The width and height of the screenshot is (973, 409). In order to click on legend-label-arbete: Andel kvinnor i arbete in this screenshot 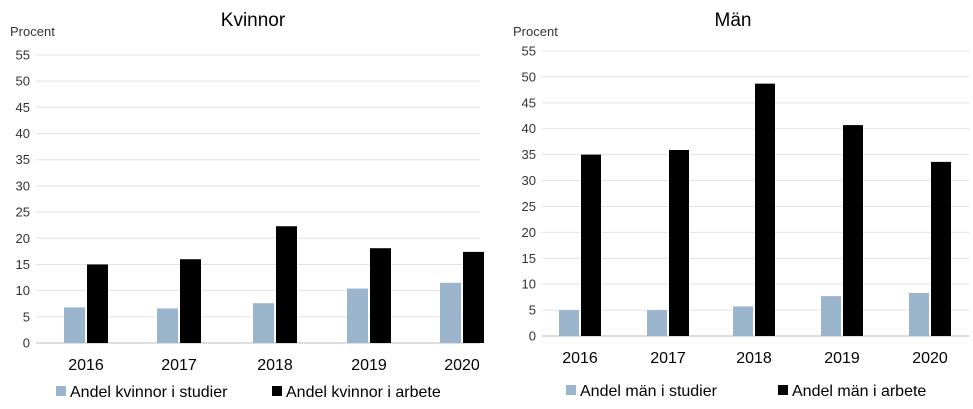, I will do `click(363, 392)`.